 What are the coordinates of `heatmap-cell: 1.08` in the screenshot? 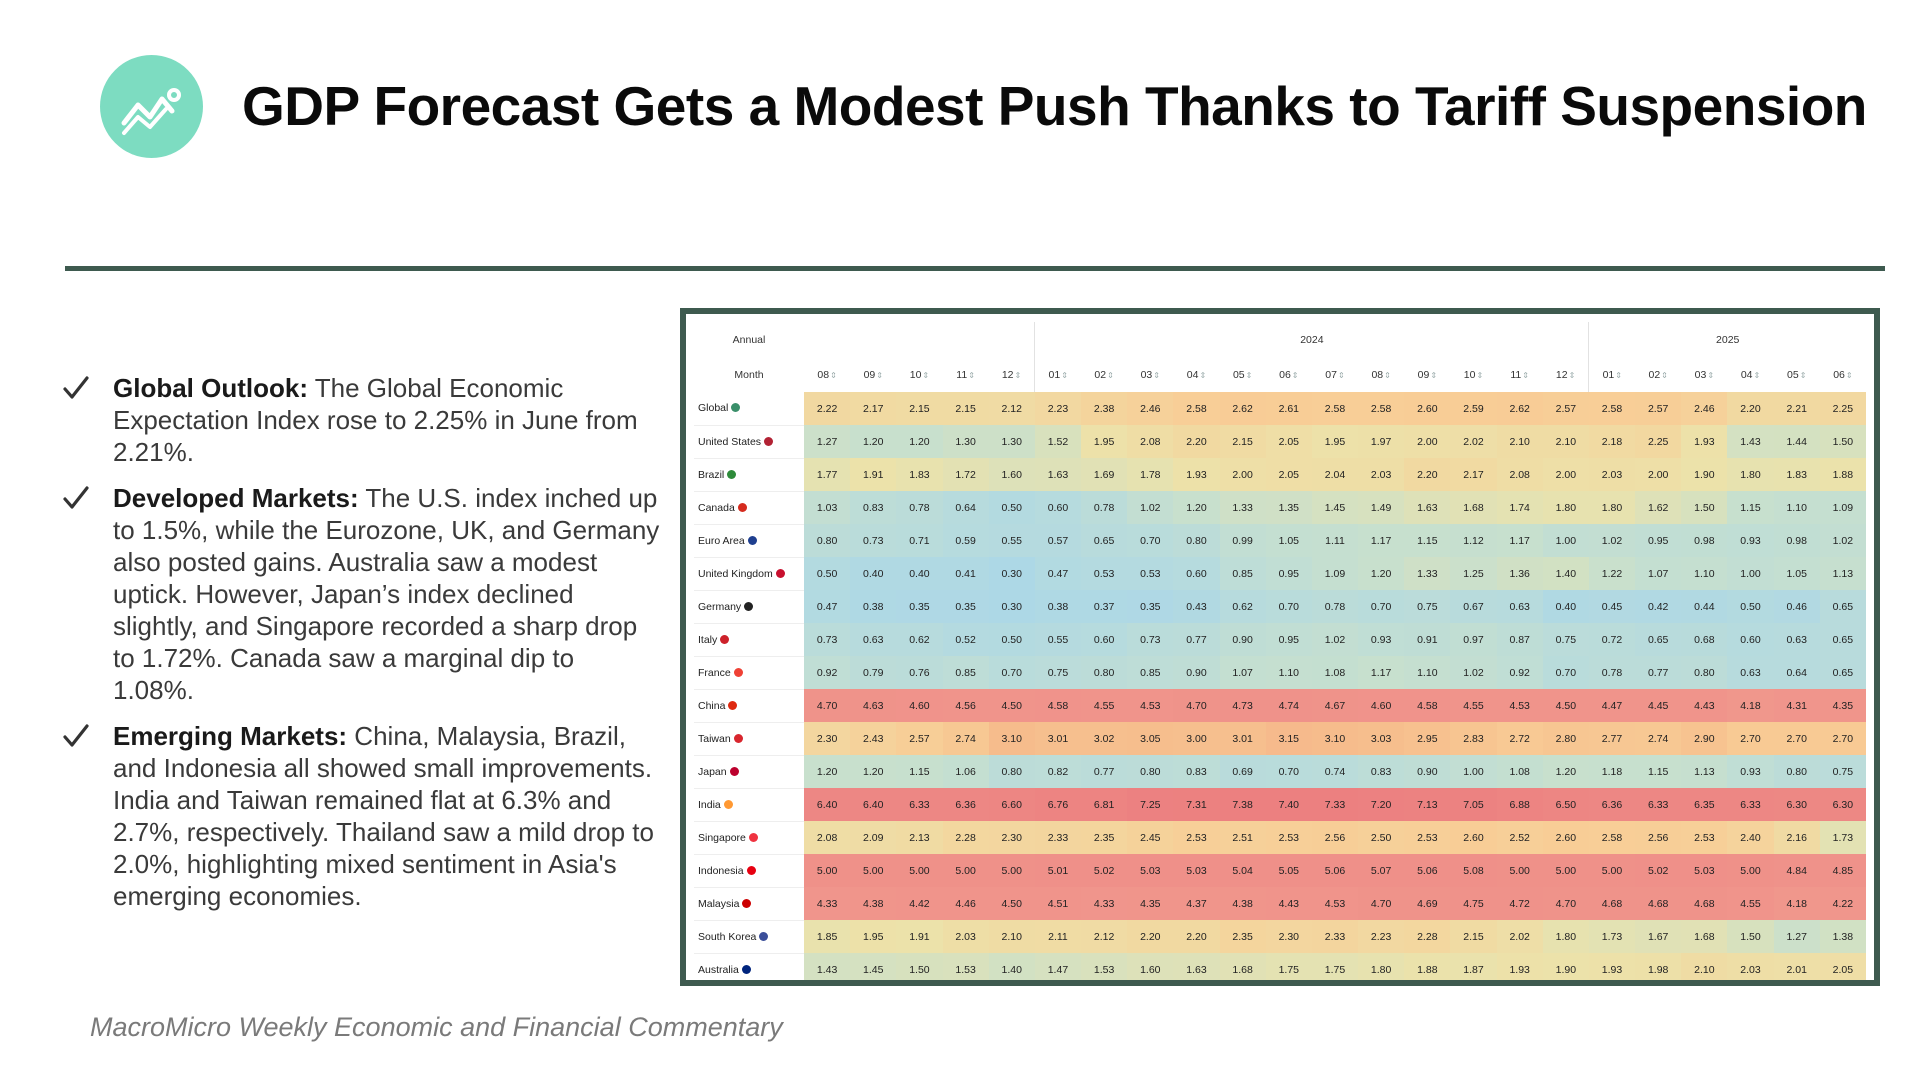 It's located at (1335, 672).